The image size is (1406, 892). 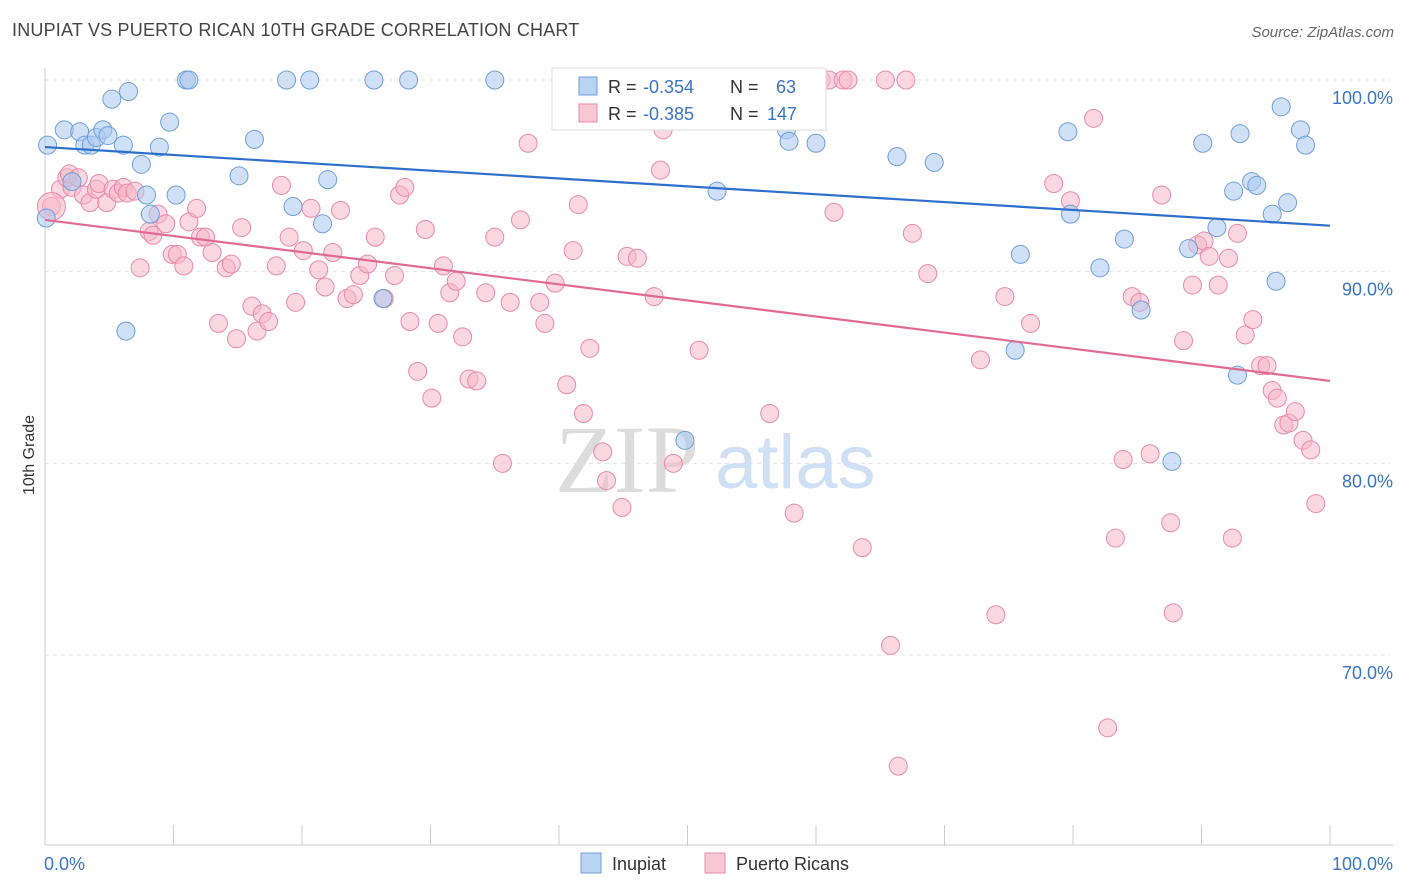 What do you see at coordinates (64, 864) in the screenshot?
I see `x-tick-label-start: 0.0%` at bounding box center [64, 864].